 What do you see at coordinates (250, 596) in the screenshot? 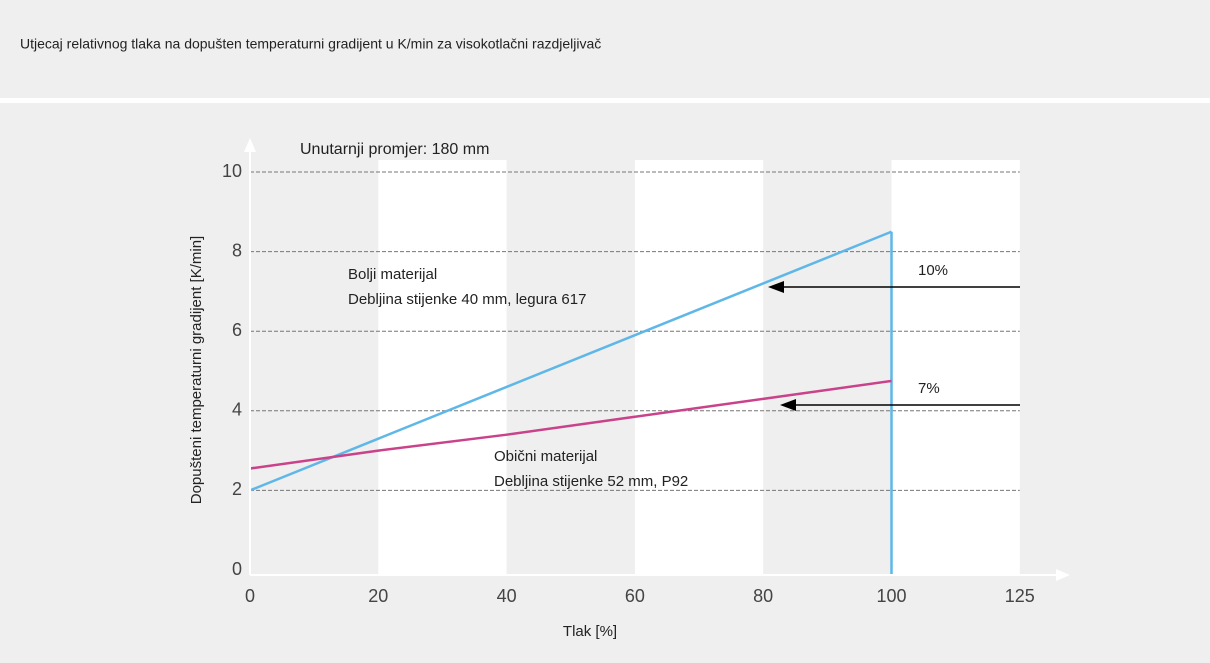
I see `x-tick-label: 0` at bounding box center [250, 596].